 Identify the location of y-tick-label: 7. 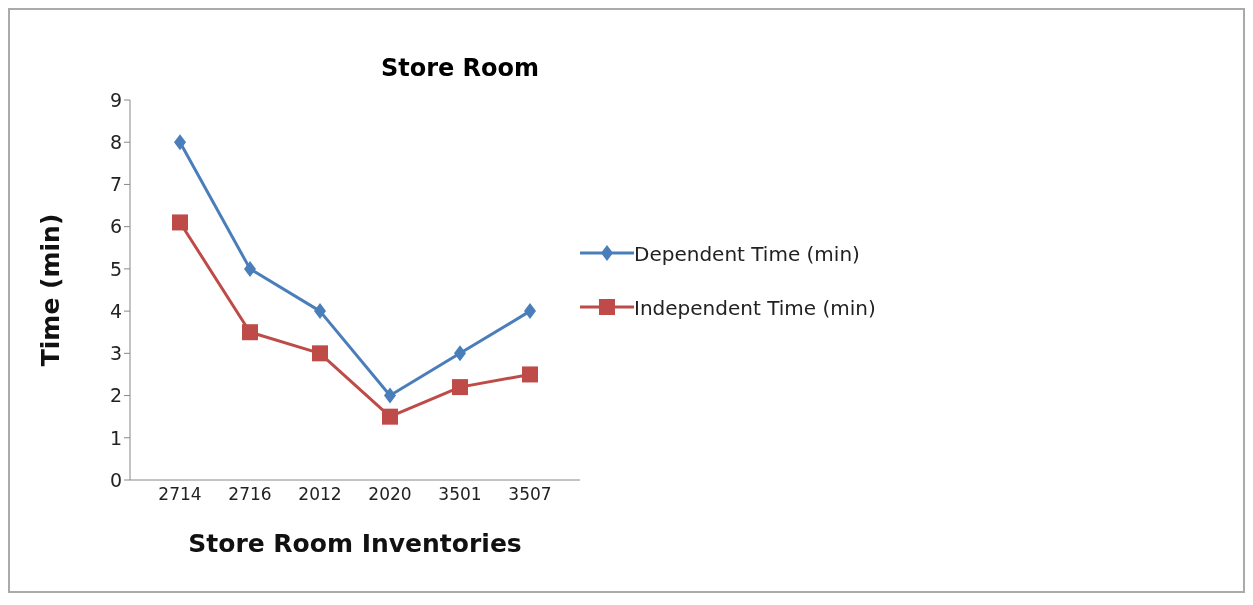
(115, 184).